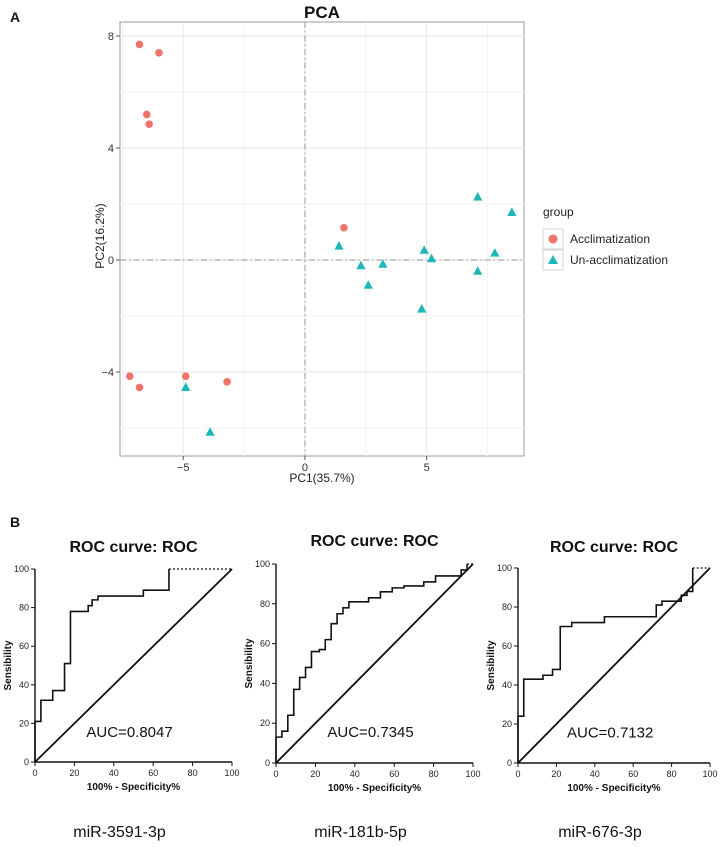 The height and width of the screenshot is (847, 720). Describe the element at coordinates (111, 149) in the screenshot. I see `pca-y-tick-label: 4` at that location.